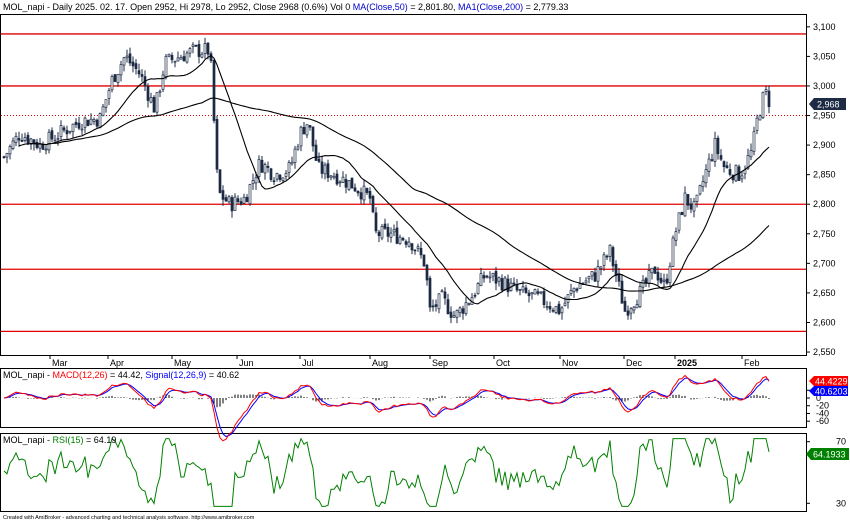  I want to click on macd-badge: 44.4229, so click(828, 381).